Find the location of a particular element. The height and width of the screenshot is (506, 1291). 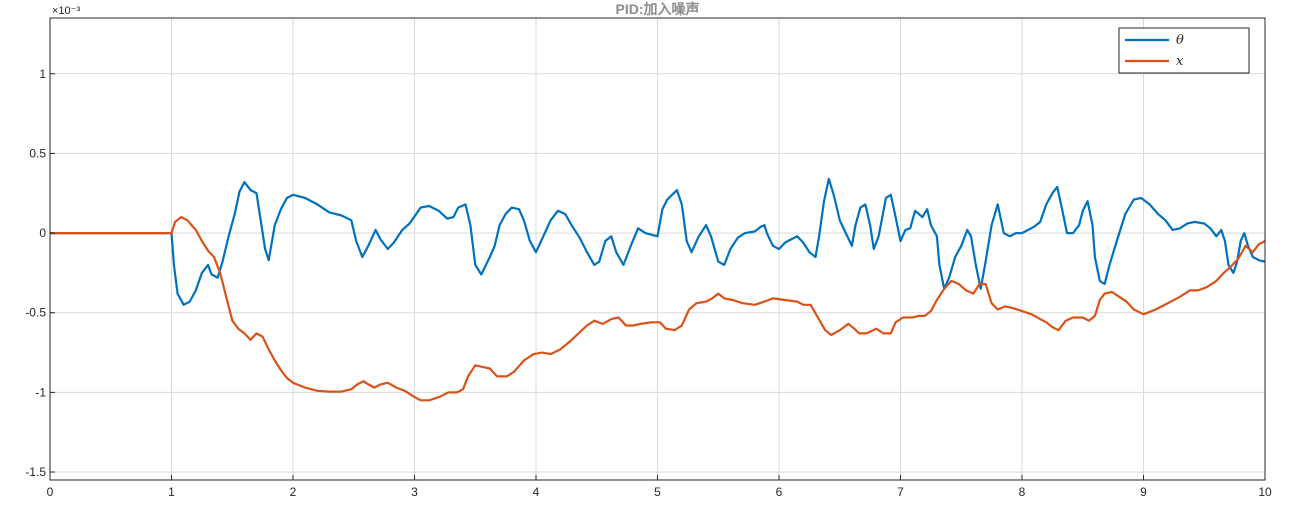

x-tick-label: 1 is located at coordinates (171, 492).